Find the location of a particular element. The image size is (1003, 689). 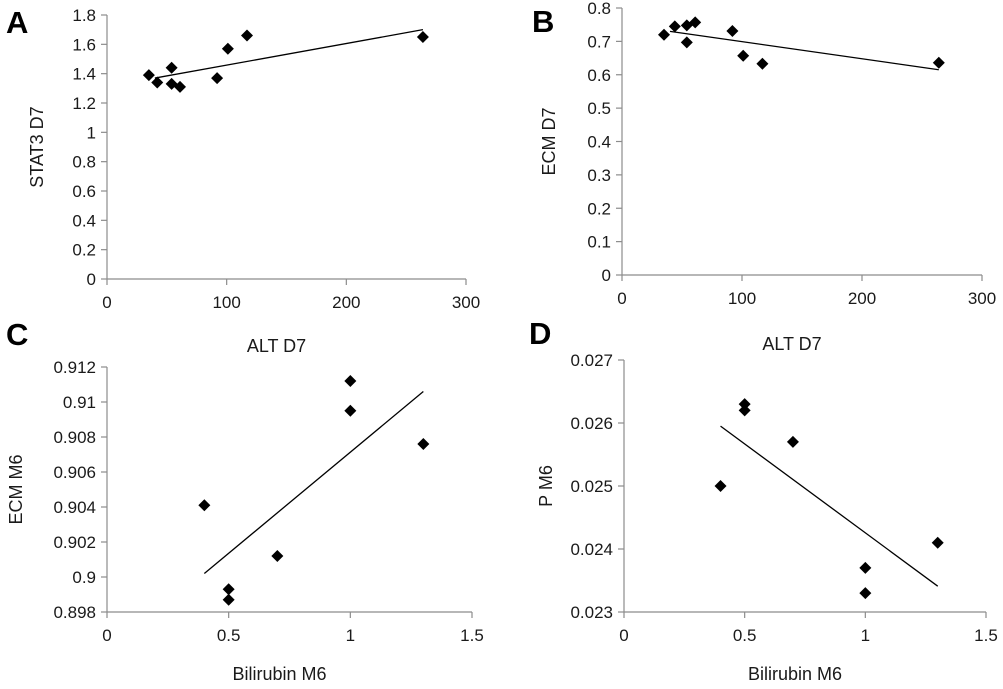

y-tick-label: 0.5 is located at coordinates (599, 108).